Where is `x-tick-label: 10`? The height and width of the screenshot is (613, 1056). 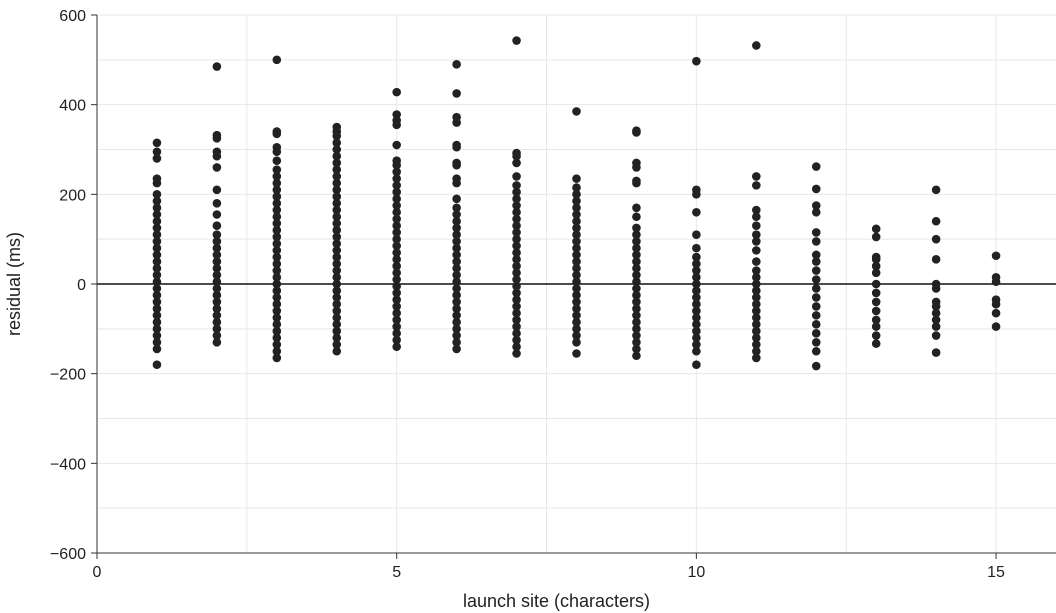
x-tick-label: 10 is located at coordinates (696, 572).